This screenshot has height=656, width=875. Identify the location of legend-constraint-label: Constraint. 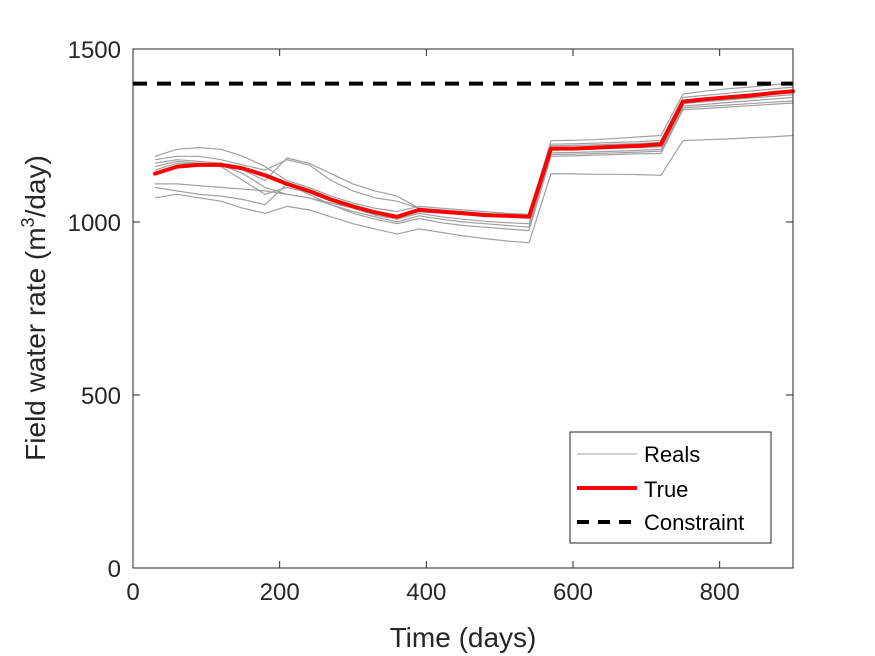
(694, 522).